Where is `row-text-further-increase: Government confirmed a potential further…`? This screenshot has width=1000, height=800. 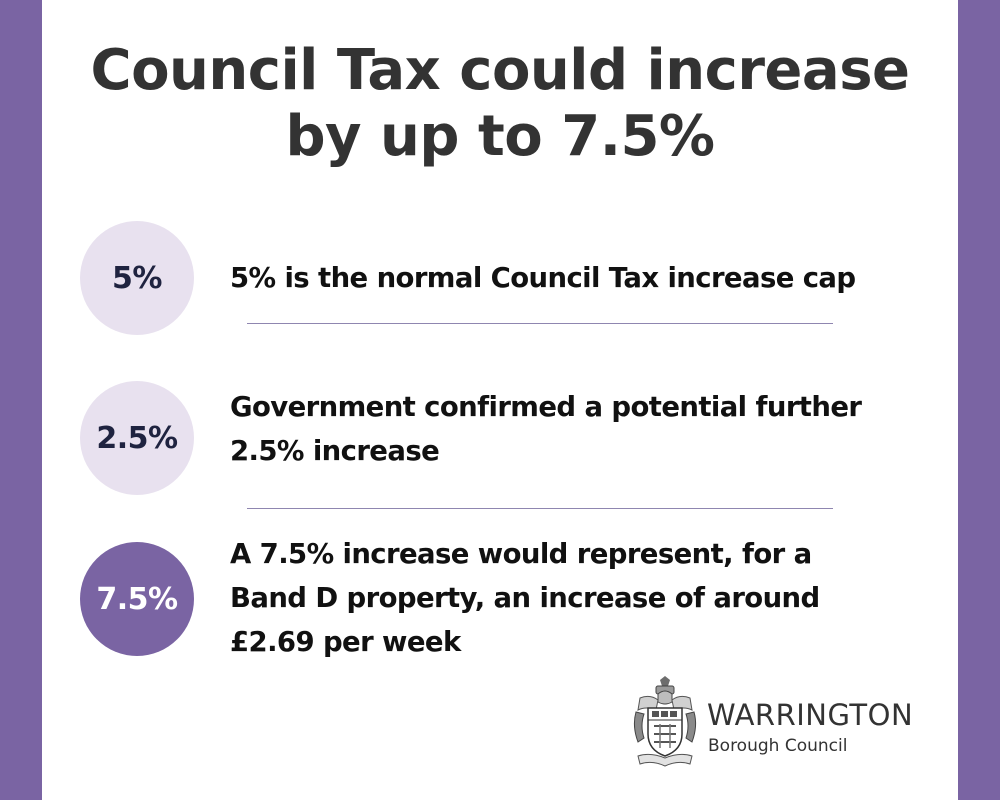 row-text-further-increase: Government confirmed a potential further… is located at coordinates (565, 429).